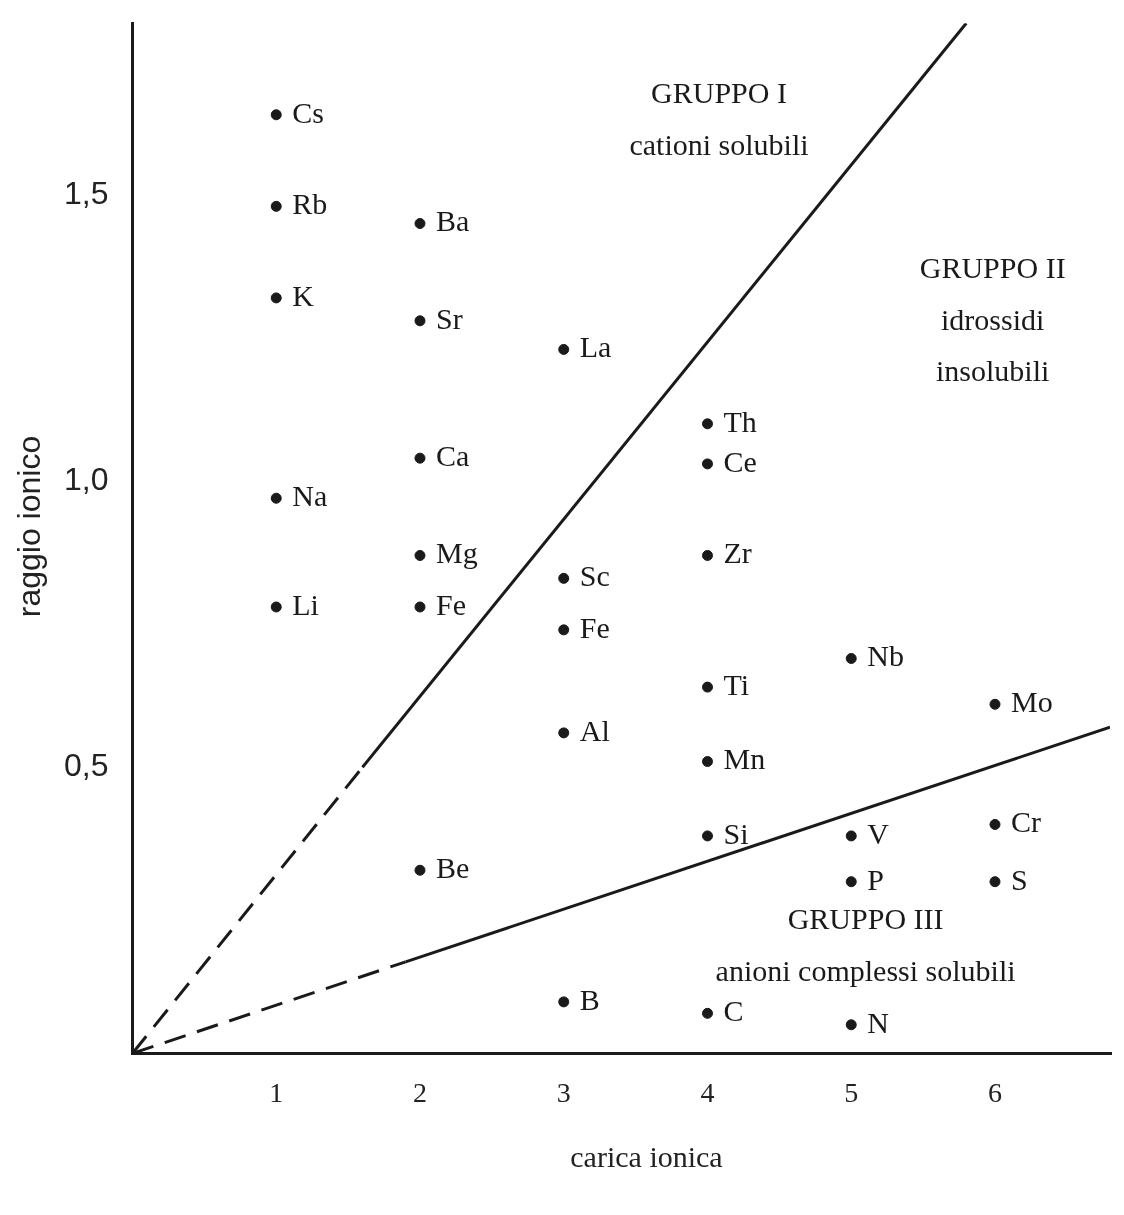 The image size is (1124, 1215). Describe the element at coordinates (744, 759) in the screenshot. I see `data-label: Mn` at that location.